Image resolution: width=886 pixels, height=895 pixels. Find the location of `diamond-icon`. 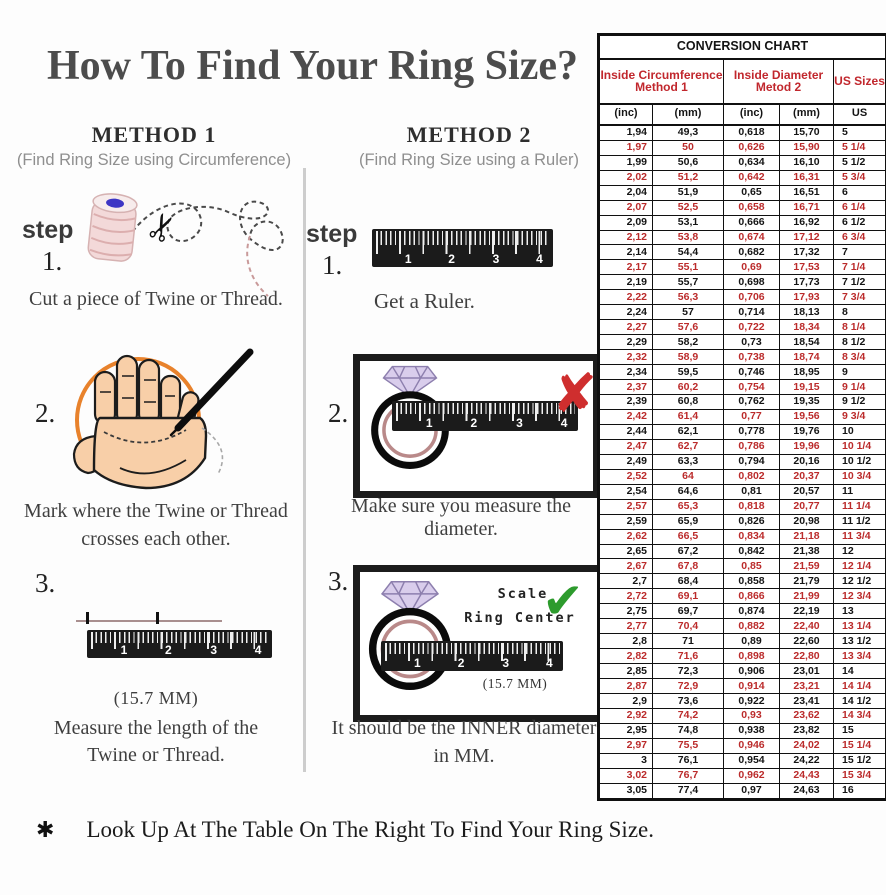

diamond-icon is located at coordinates (410, 381).